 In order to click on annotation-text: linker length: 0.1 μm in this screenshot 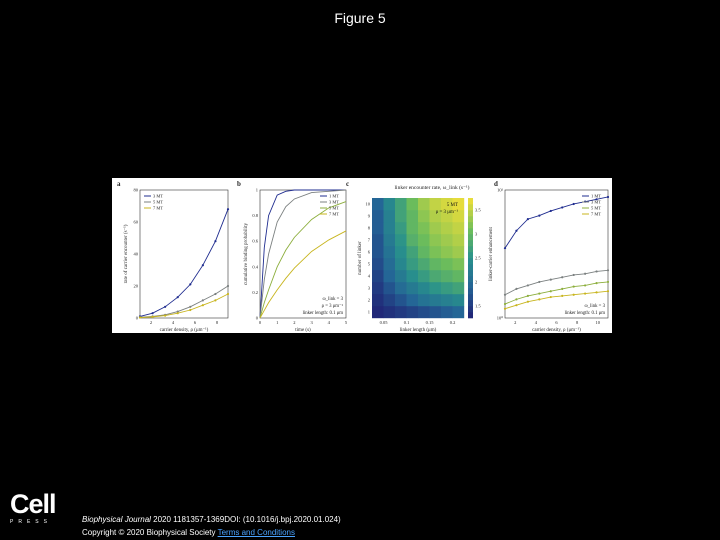, I will do `click(585, 313)`.